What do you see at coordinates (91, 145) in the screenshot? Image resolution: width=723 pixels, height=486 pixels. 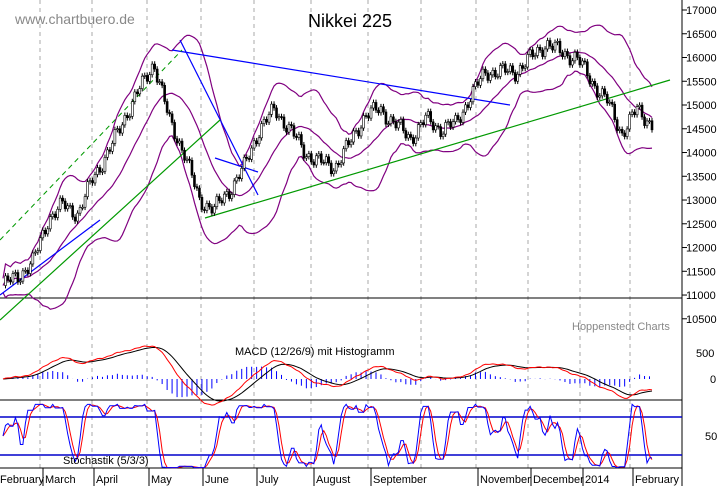 I see `trendline-dashed` at bounding box center [91, 145].